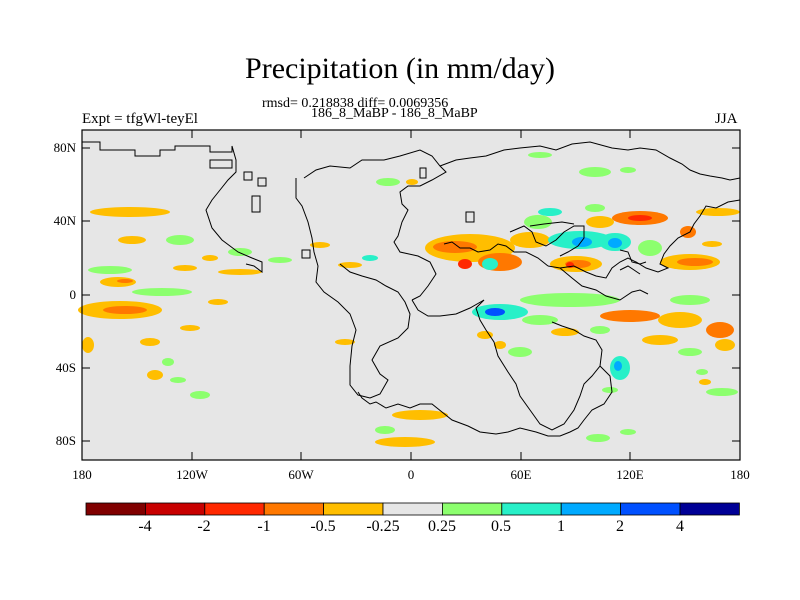 This screenshot has height=600, width=800. What do you see at coordinates (264, 526) in the screenshot?
I see `colorbar-label: -1` at bounding box center [264, 526].